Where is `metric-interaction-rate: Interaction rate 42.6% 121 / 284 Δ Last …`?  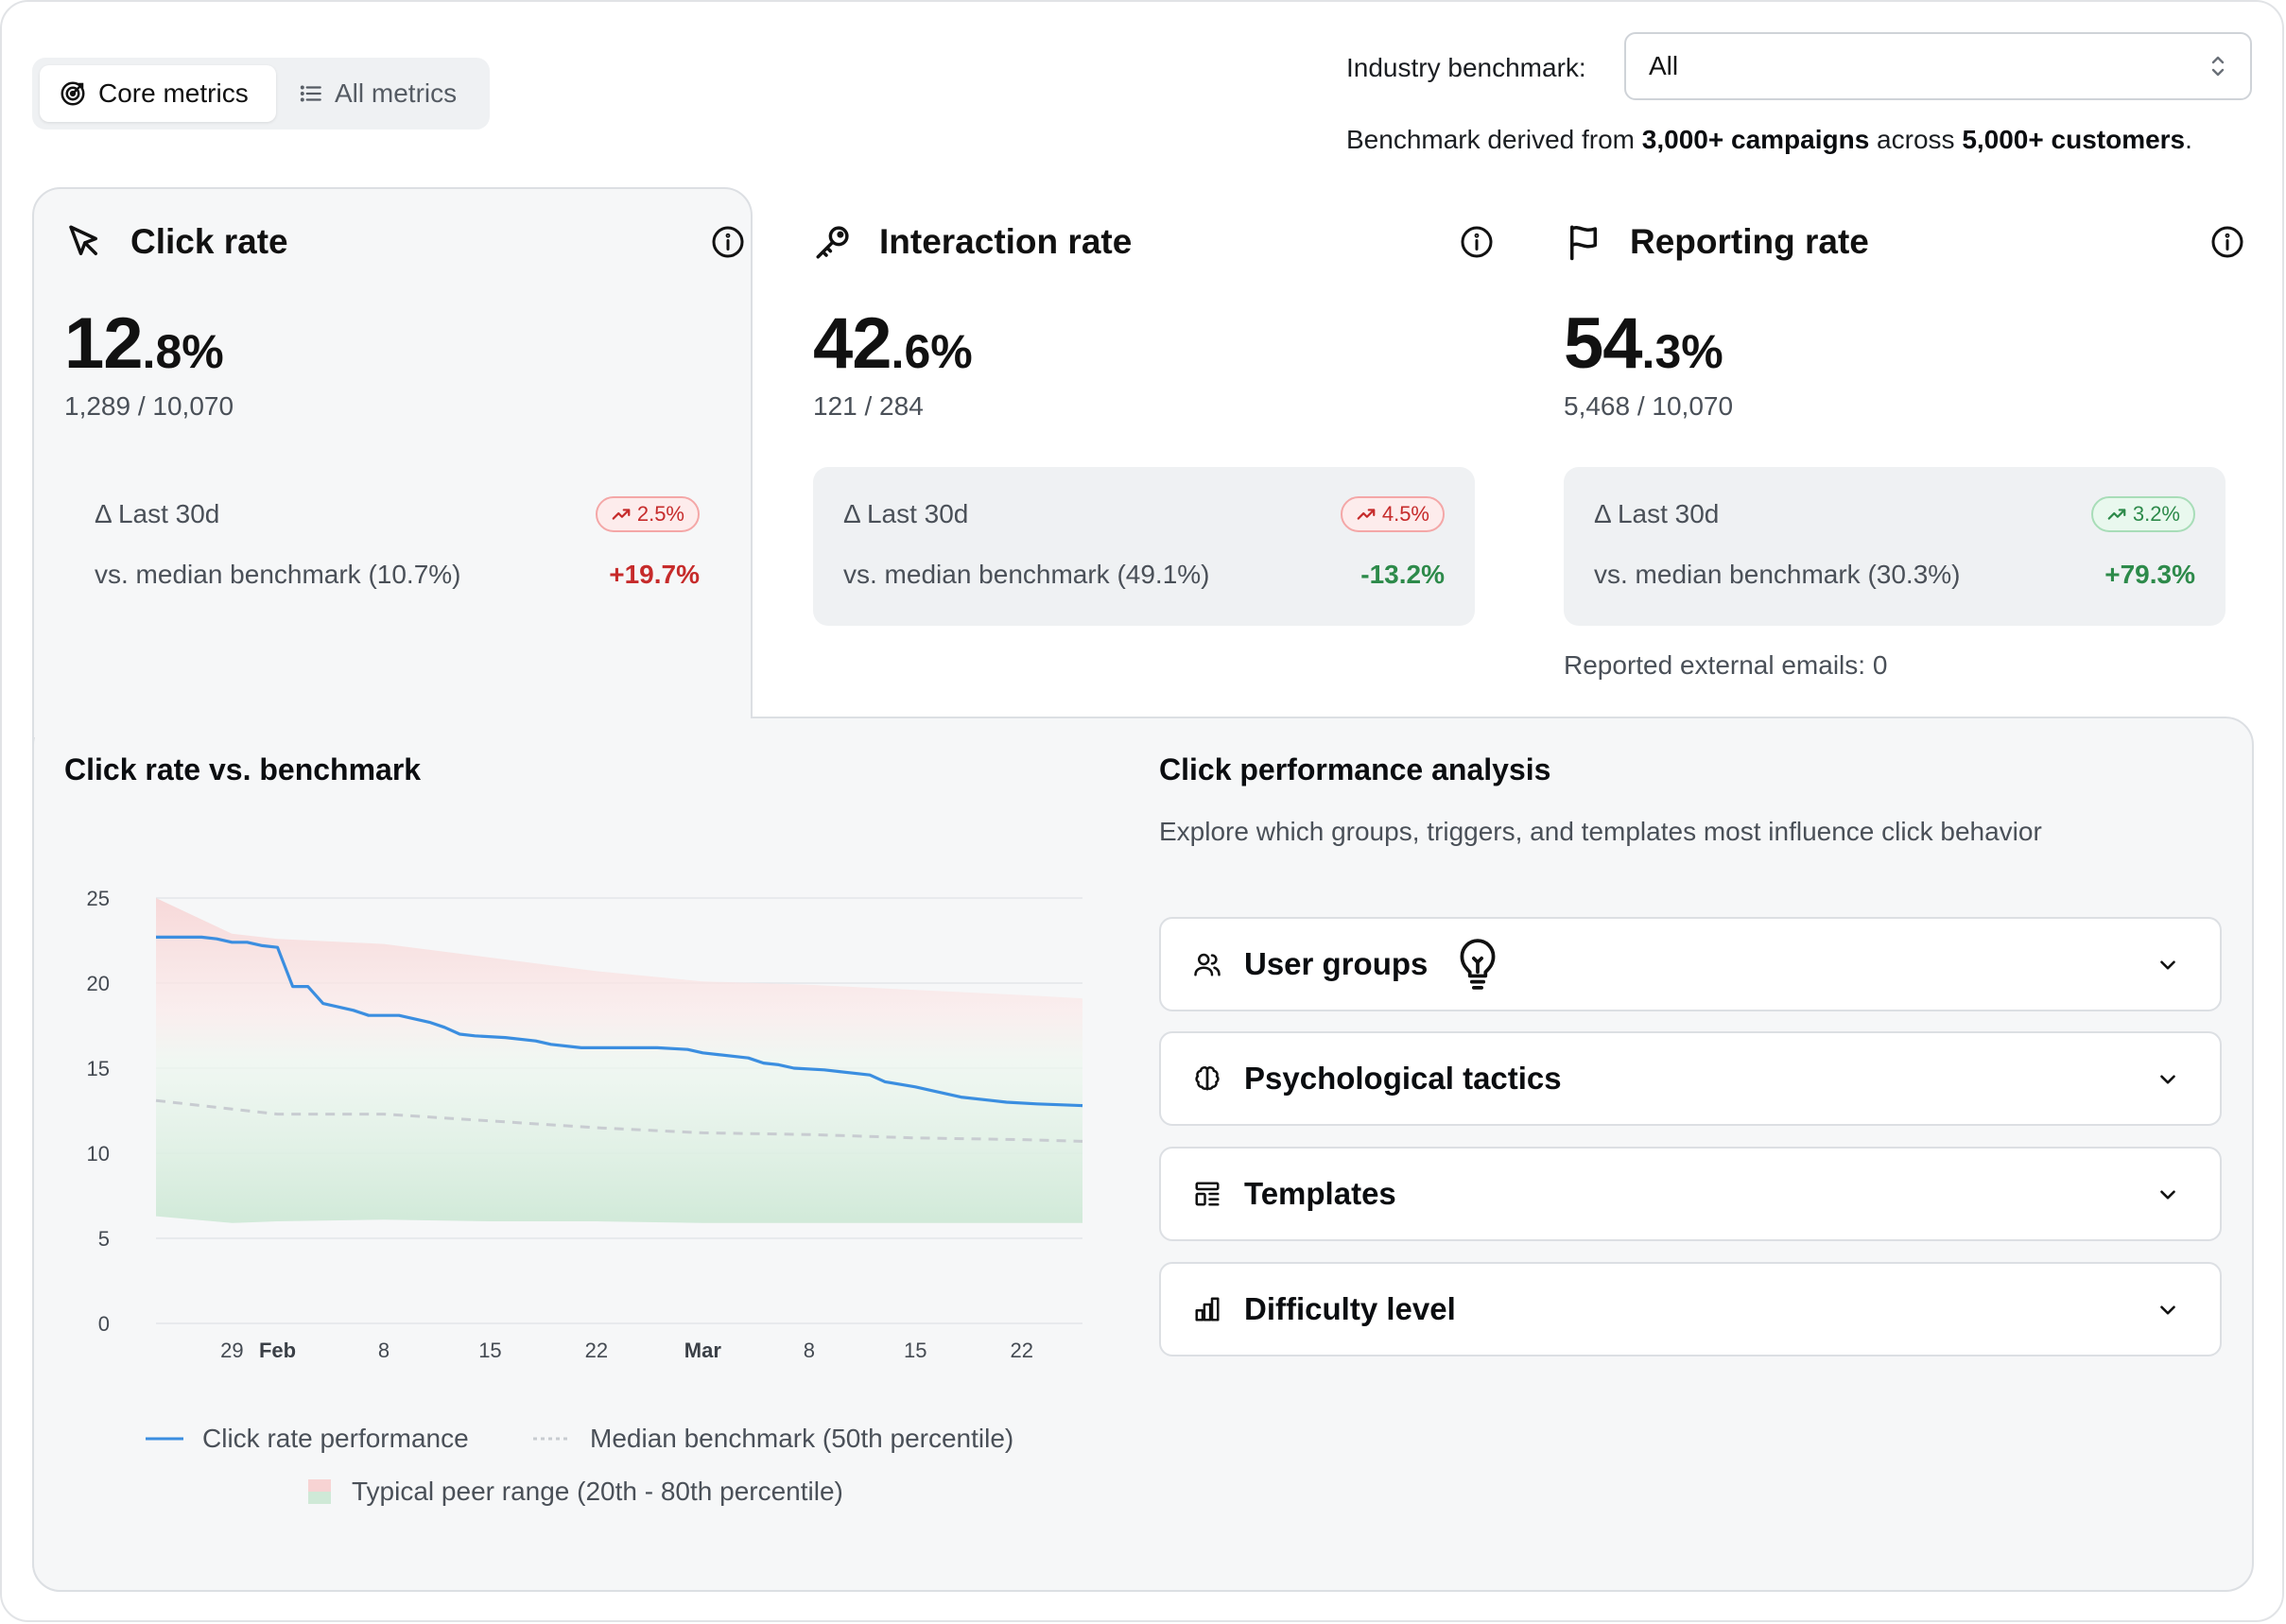 metric-interaction-rate: Interaction rate 42.6% 121 / 284 Δ Last … is located at coordinates (1153, 421).